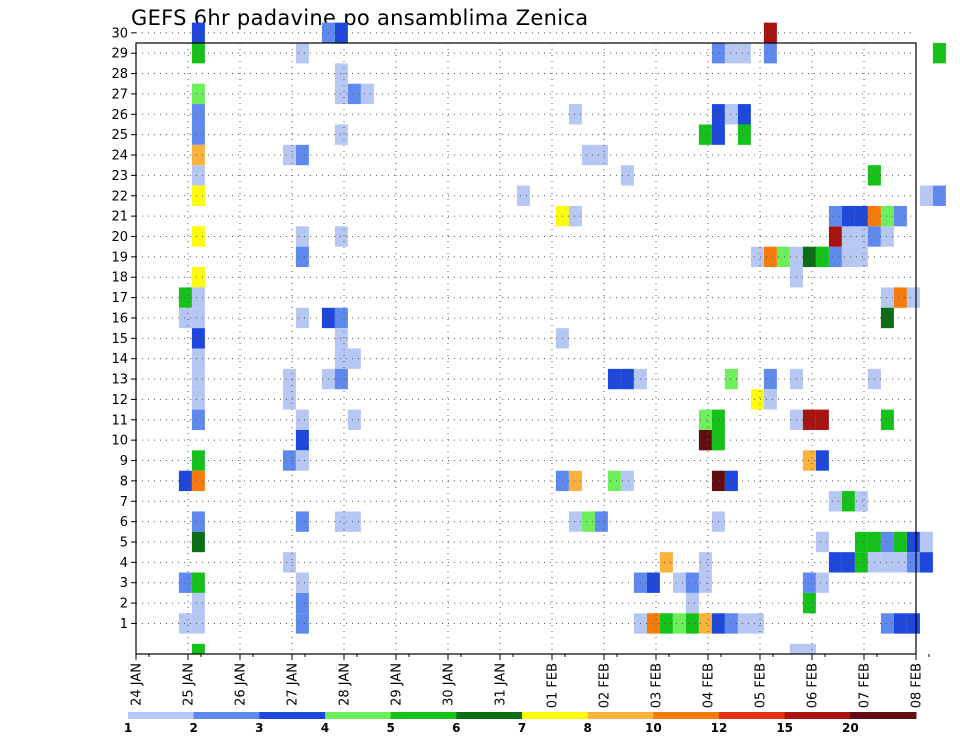 This screenshot has height=742, width=960. I want to click on y-tick-label: 18, so click(119, 278).